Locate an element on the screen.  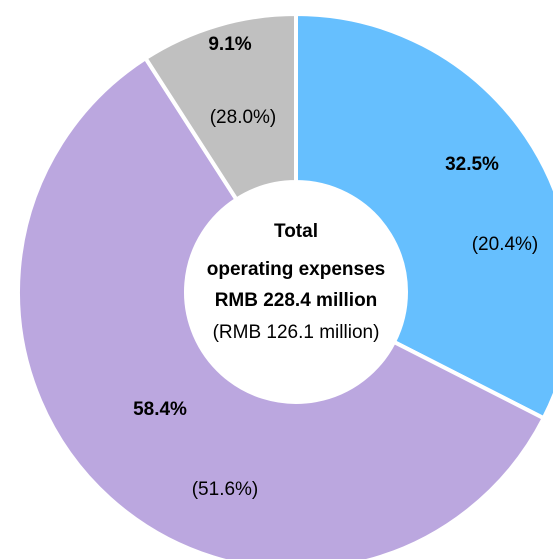
comparison-label: (20.4%) is located at coordinates (505, 244).